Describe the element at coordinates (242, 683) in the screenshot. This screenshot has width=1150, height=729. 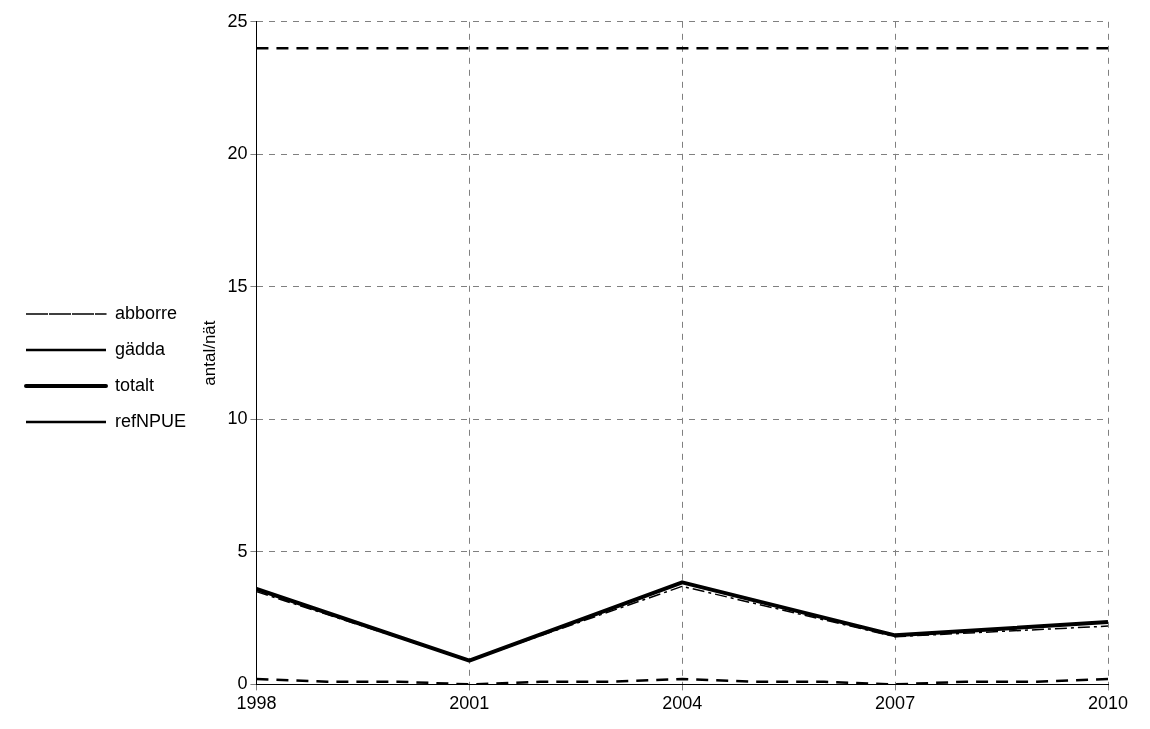
I see `y-tick-label: 0` at that location.